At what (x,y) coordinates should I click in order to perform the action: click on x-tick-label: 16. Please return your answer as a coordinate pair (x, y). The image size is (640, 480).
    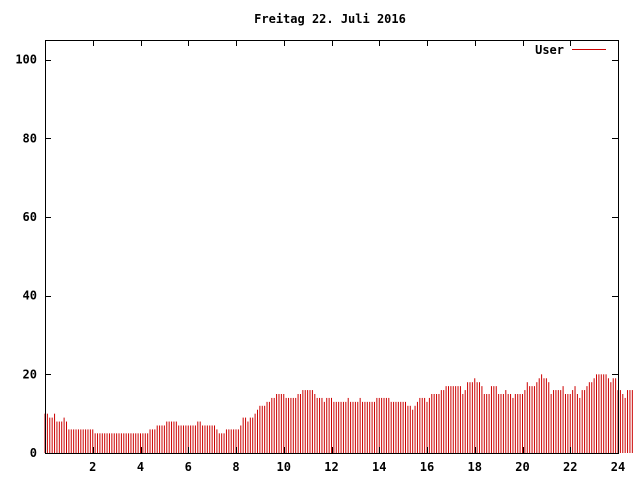
    Looking at the image, I should click on (427, 467).